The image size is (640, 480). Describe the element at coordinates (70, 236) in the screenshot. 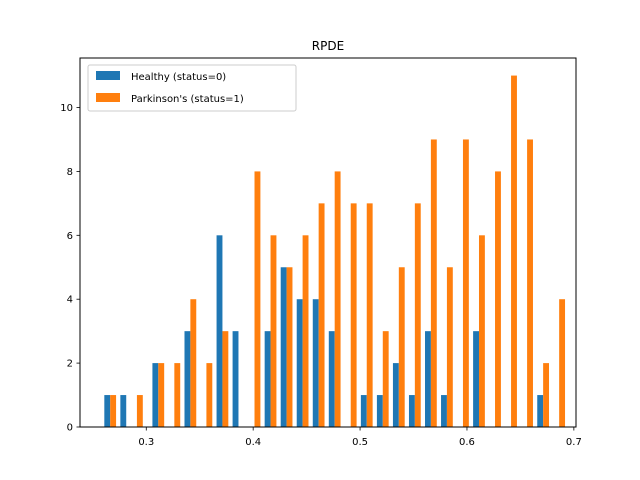

I see `y-tick-label-3: 6` at that location.